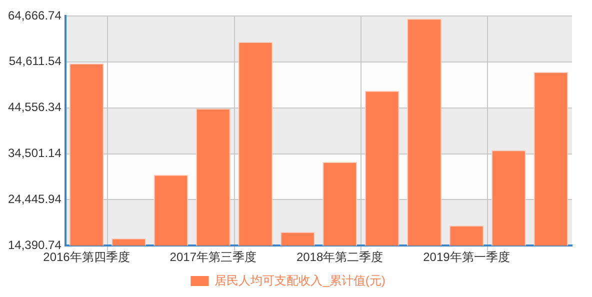 This screenshot has height=297, width=592. Describe the element at coordinates (340, 257) in the screenshot. I see `x-tick-label: 2018年第二季度` at that location.